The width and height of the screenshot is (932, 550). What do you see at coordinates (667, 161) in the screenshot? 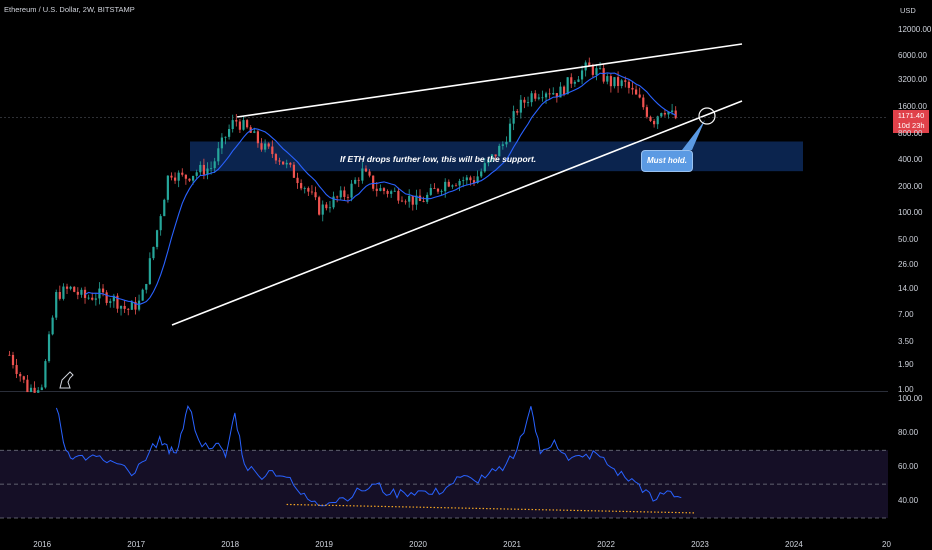
I see `must-hold-callout: Must hold.` at bounding box center [667, 161].